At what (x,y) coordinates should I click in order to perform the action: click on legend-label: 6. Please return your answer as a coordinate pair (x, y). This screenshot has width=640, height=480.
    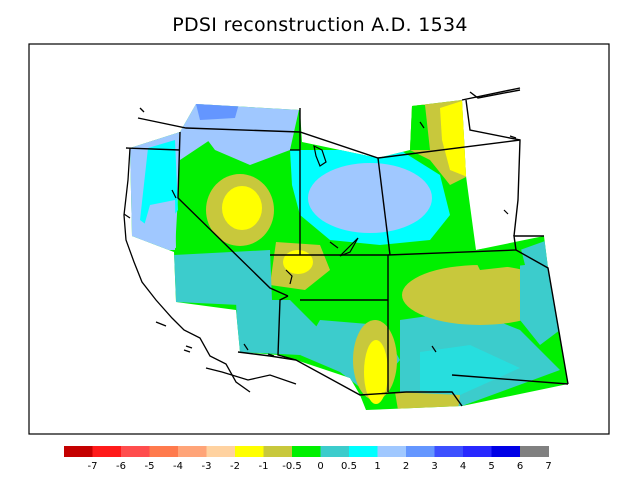
    Looking at the image, I should click on (520, 466).